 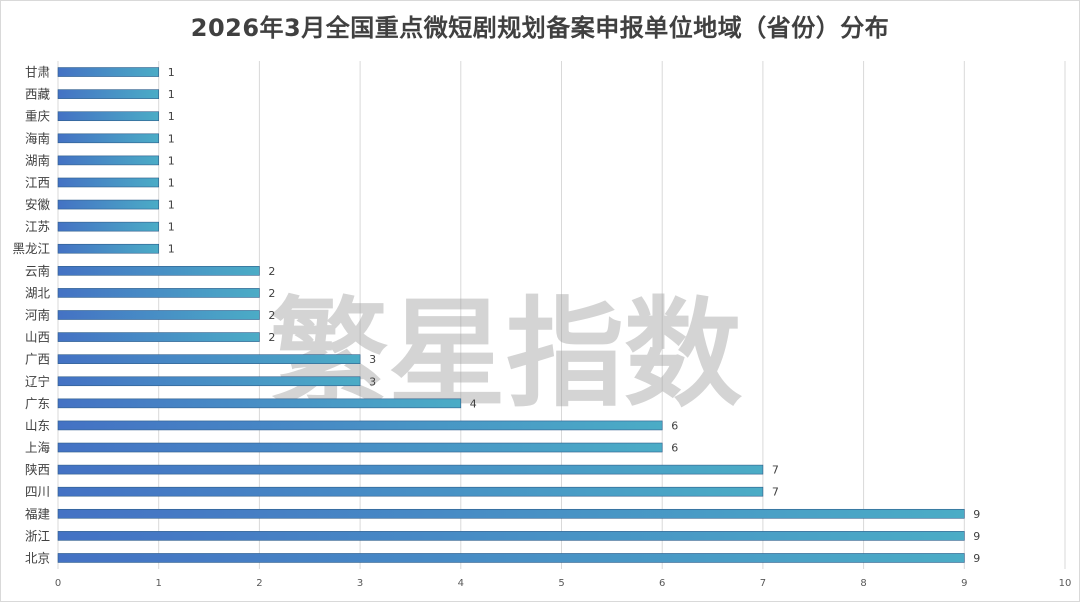 What do you see at coordinates (38, 116) in the screenshot?
I see `category-label: 重庆` at bounding box center [38, 116].